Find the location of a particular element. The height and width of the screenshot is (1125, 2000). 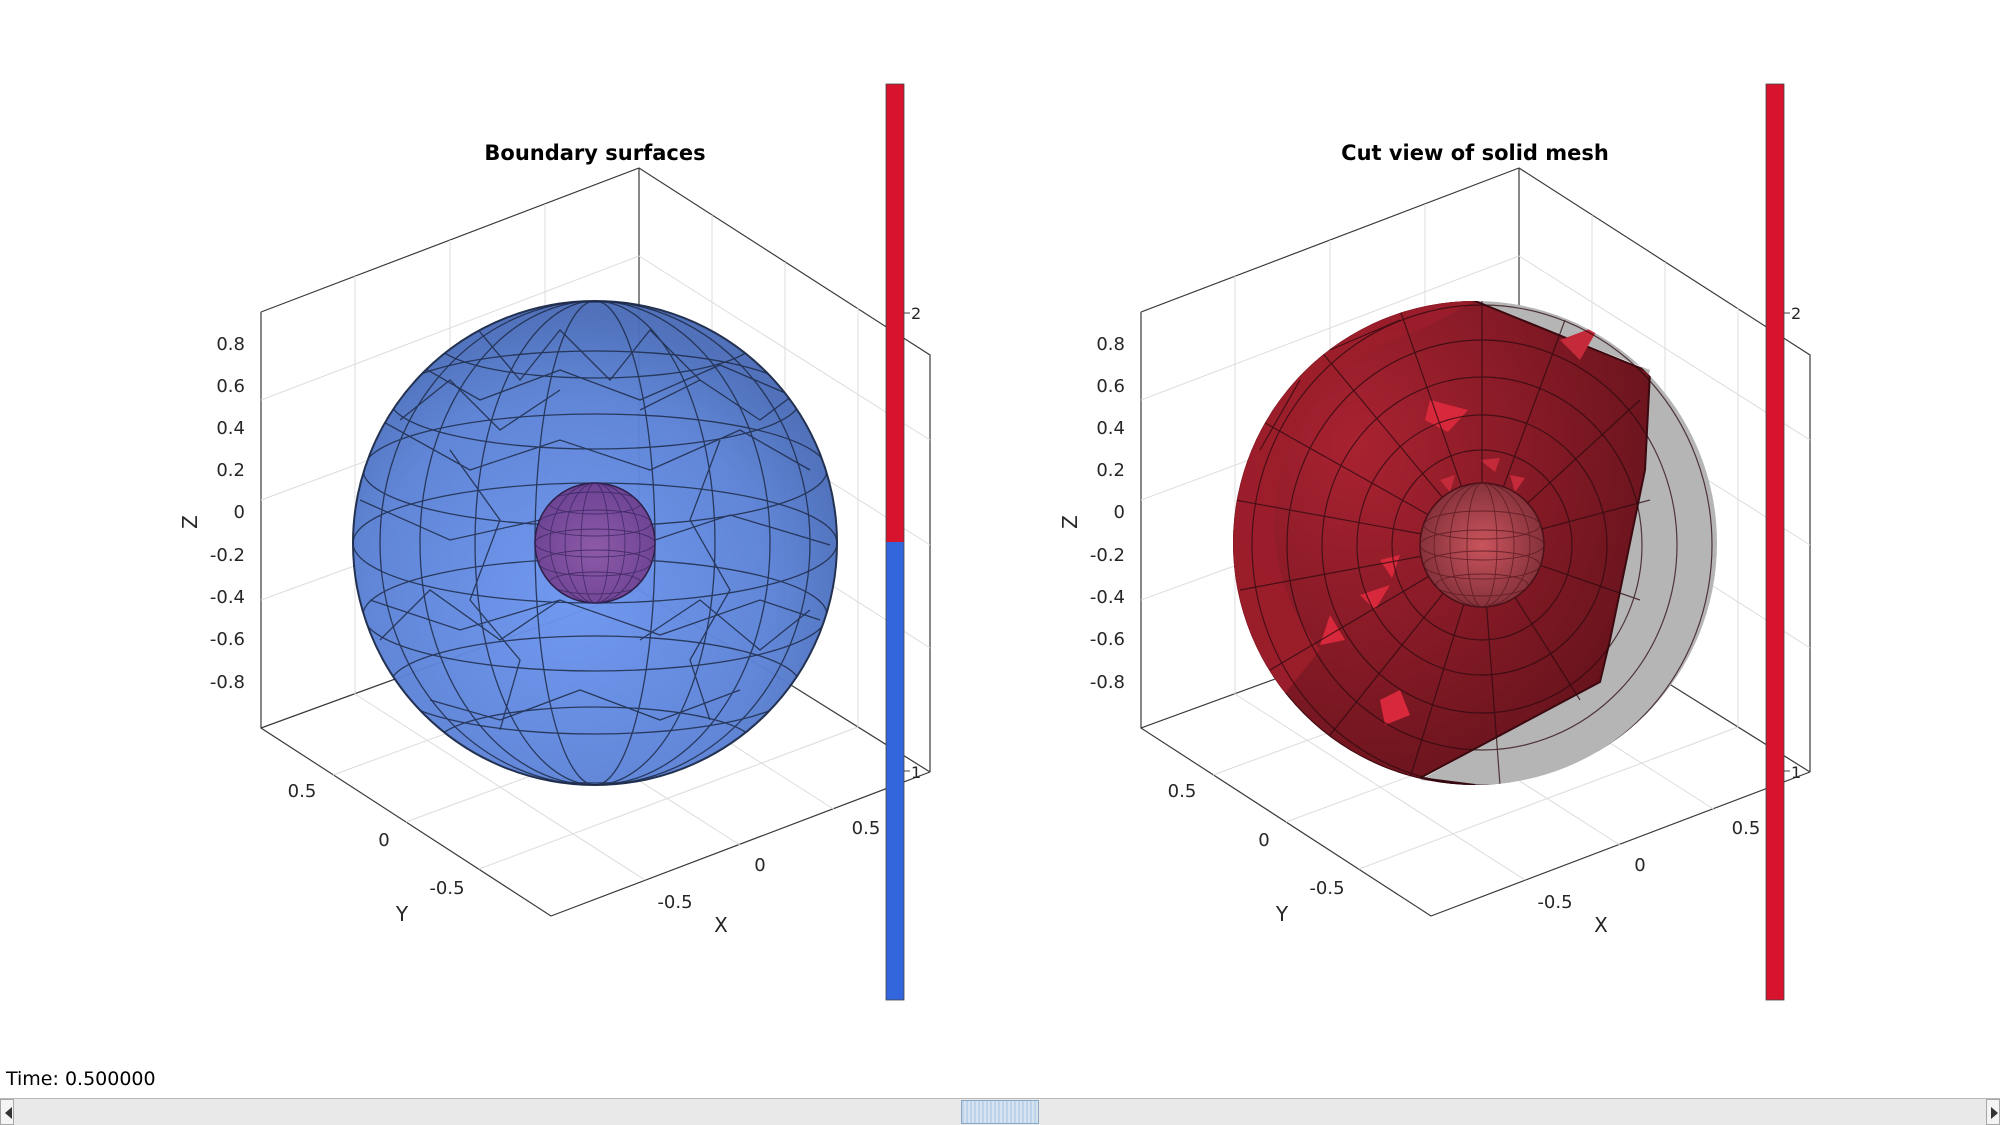

left-x-tick-labels: -0.5 0 0.5 is located at coordinates (768, 865).